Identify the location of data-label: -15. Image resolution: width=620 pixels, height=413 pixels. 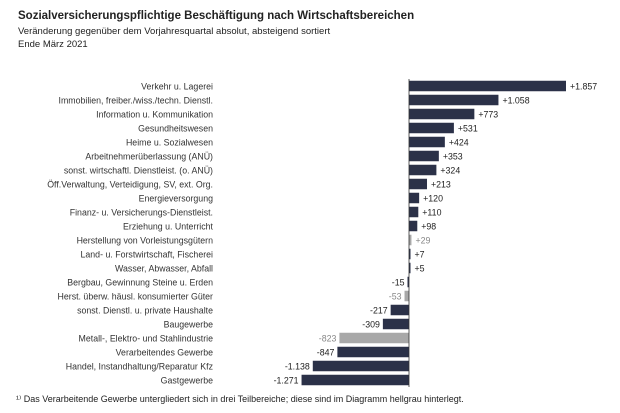
(398, 283).